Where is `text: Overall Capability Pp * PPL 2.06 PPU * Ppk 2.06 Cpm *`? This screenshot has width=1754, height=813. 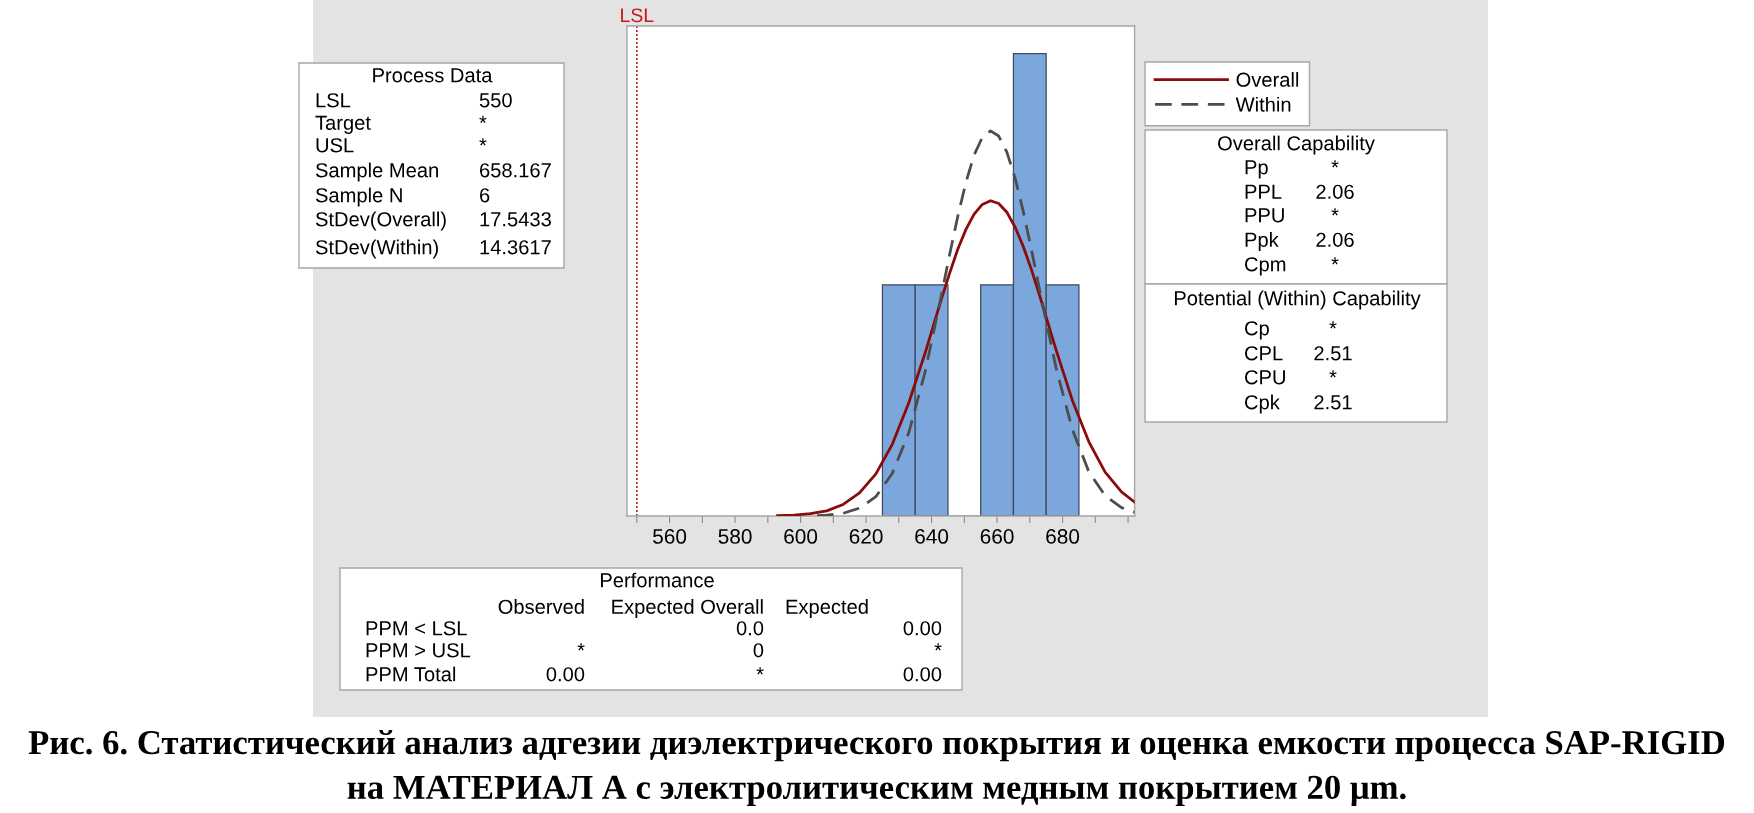 text: Overall Capability Pp * PPL 2.06 PPU * Ppk 2.06 Cpm * is located at coordinates (1296, 205).